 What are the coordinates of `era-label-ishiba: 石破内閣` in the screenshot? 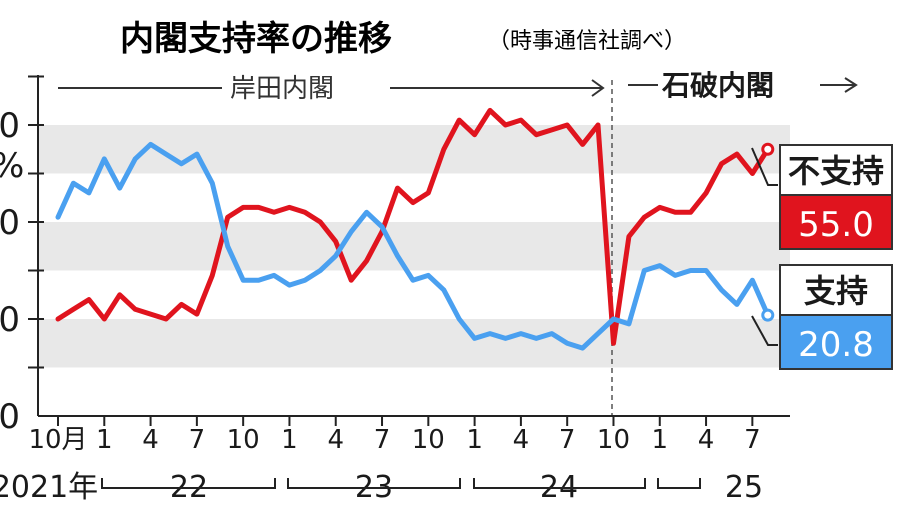 It's located at (717, 85).